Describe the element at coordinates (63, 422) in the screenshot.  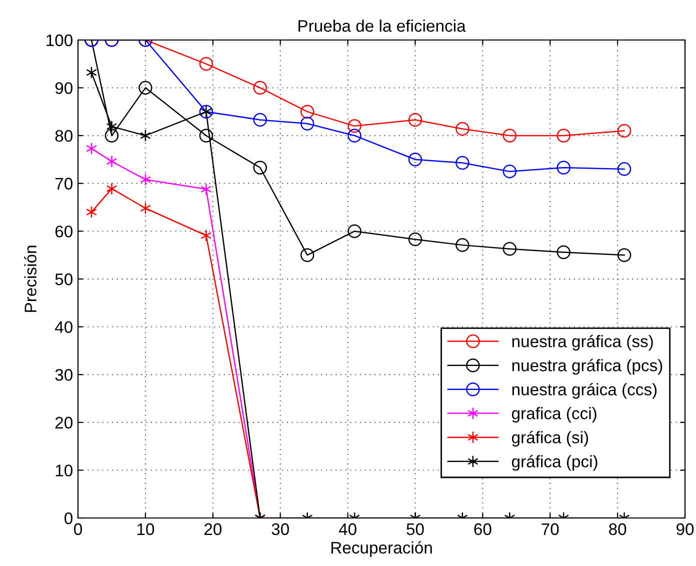
I see `y-tick-label: 20` at that location.